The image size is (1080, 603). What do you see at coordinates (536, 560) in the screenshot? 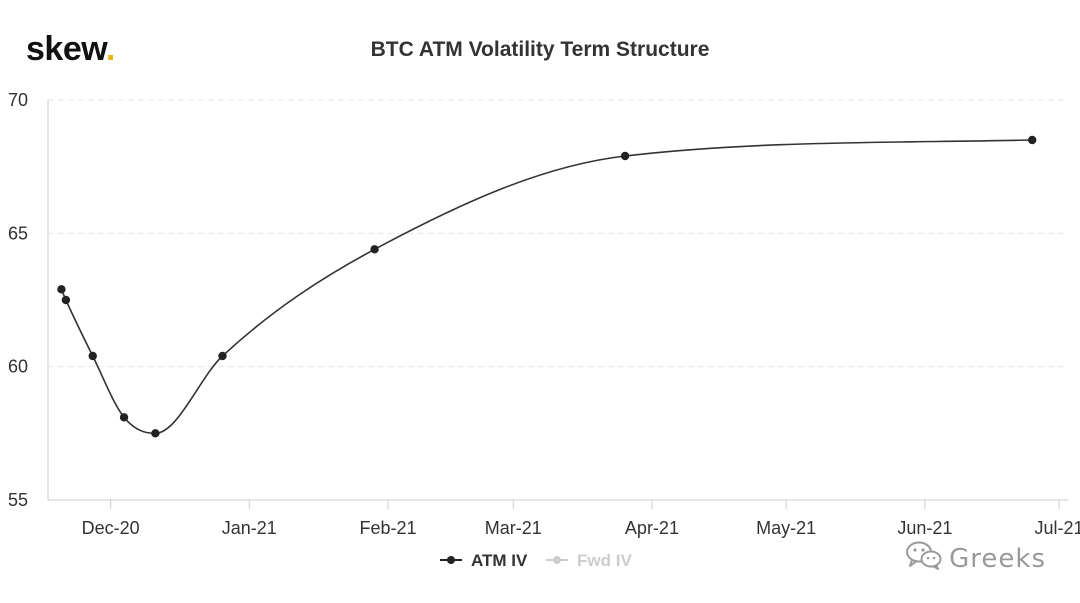
I see `legend: ATM IV Fwd IV` at bounding box center [536, 560].